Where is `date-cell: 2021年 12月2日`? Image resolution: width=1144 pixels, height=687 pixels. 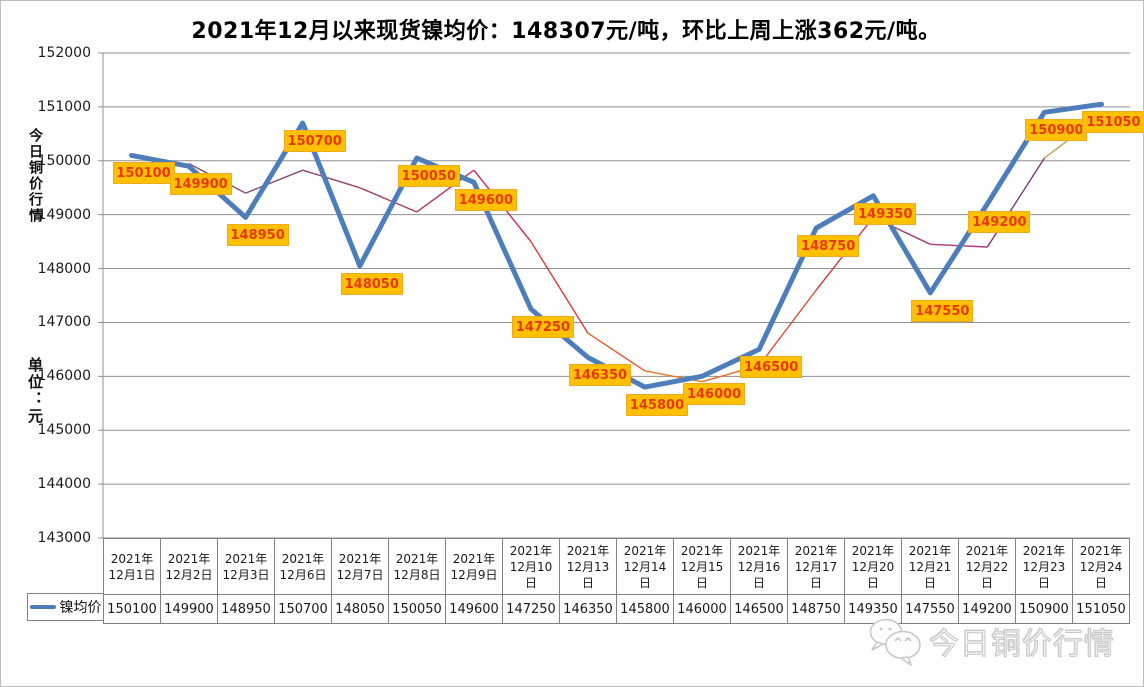 date-cell: 2021年 12月2日 is located at coordinates (189, 566).